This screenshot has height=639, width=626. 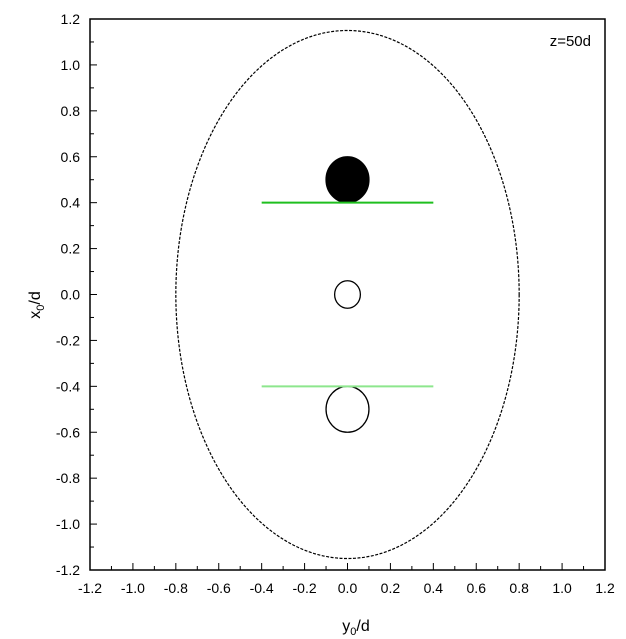 What do you see at coordinates (71, 203) in the screenshot?
I see `y-tick-label: 0.4` at bounding box center [71, 203].